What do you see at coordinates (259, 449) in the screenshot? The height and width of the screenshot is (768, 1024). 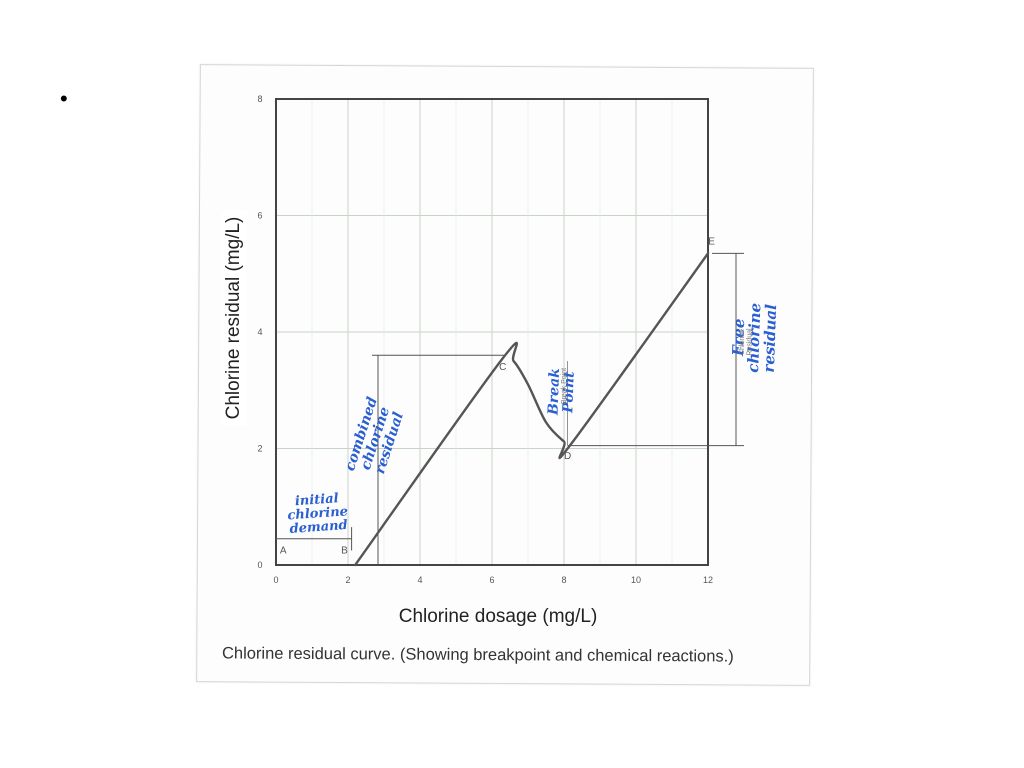 I see `y-tick-label: 2` at bounding box center [259, 449].